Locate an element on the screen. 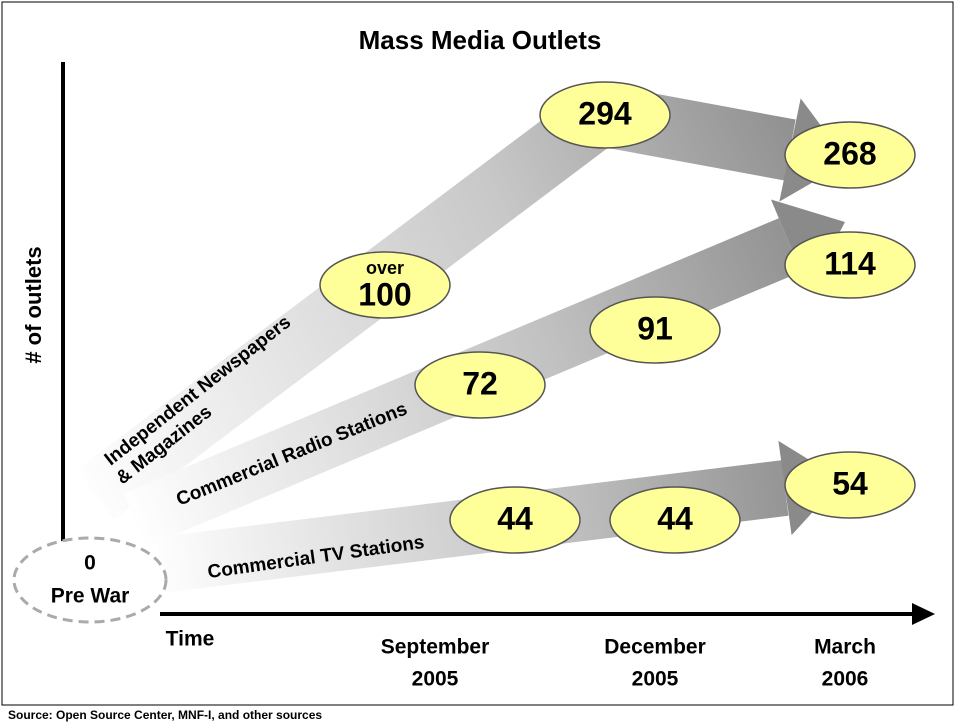 Image resolution: width=956 pixels, height=725 pixels. value: 54 is located at coordinates (850, 483).